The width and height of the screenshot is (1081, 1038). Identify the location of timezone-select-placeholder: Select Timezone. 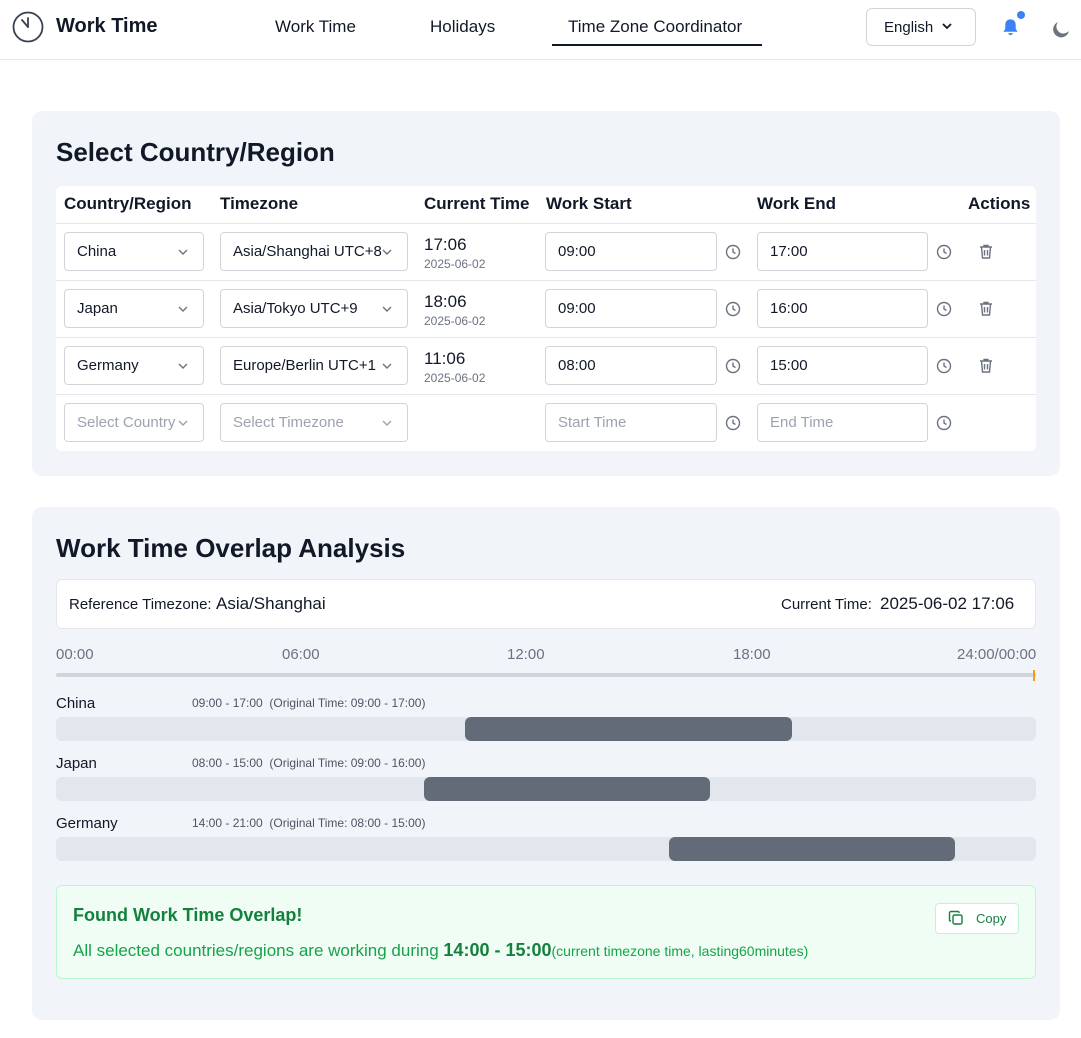
(314, 422).